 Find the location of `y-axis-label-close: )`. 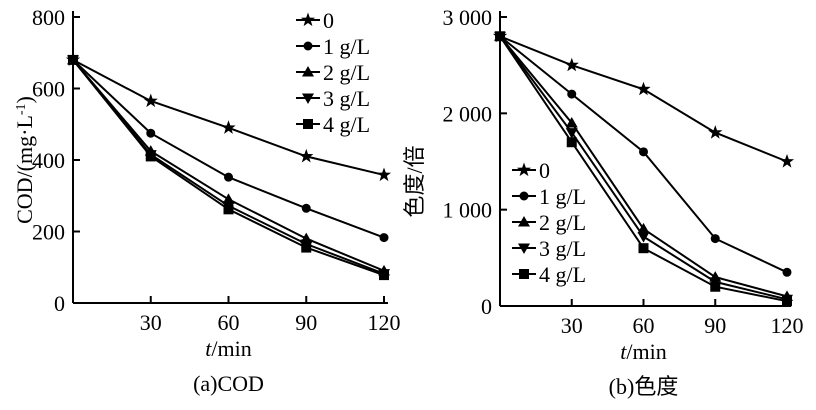

y-axis-label-close: ) is located at coordinates (24, 99).